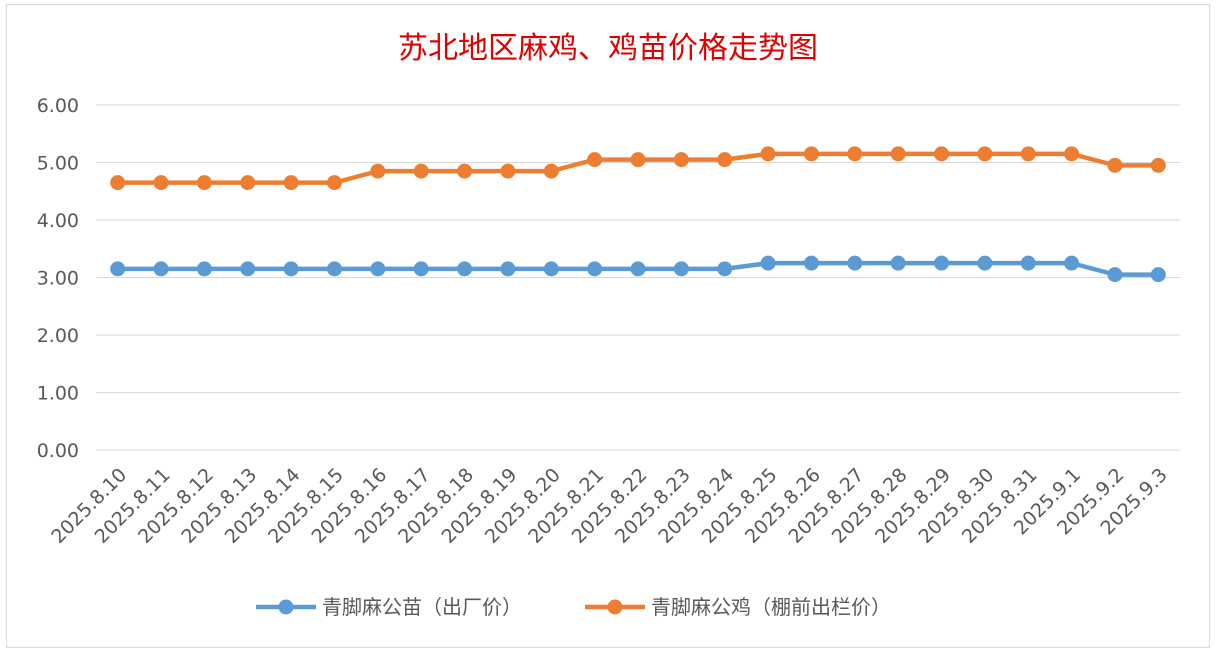 The height and width of the screenshot is (652, 1216). What do you see at coordinates (573, 607) in the screenshot?
I see `legend: 青脚麻公苗（出厂价） 青脚麻公鸡（棚前出栏价）` at bounding box center [573, 607].